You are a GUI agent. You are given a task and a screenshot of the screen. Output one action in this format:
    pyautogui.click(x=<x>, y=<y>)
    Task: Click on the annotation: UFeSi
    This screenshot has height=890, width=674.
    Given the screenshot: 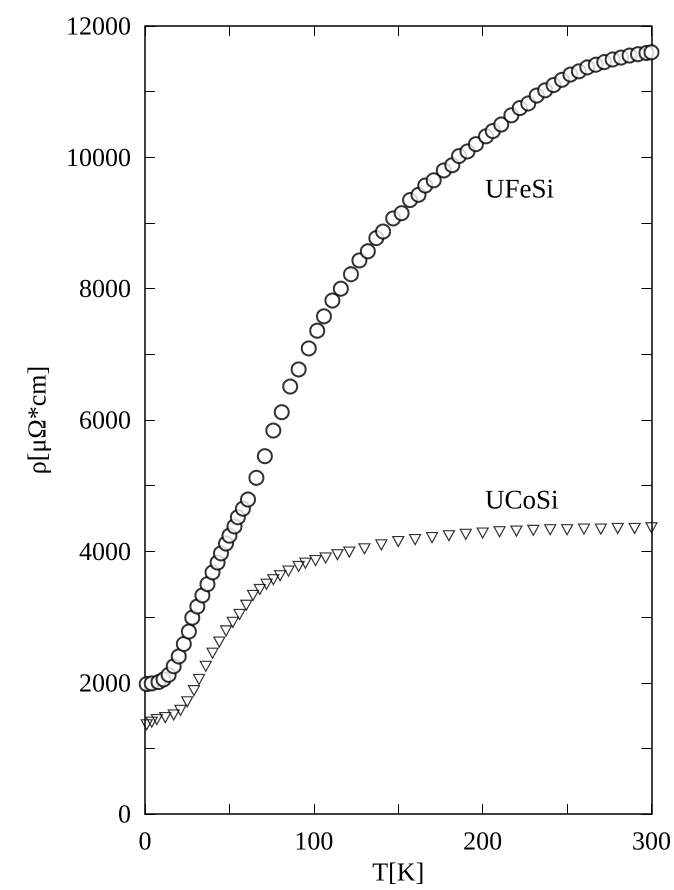 What is the action you would take?
    pyautogui.click(x=519, y=189)
    